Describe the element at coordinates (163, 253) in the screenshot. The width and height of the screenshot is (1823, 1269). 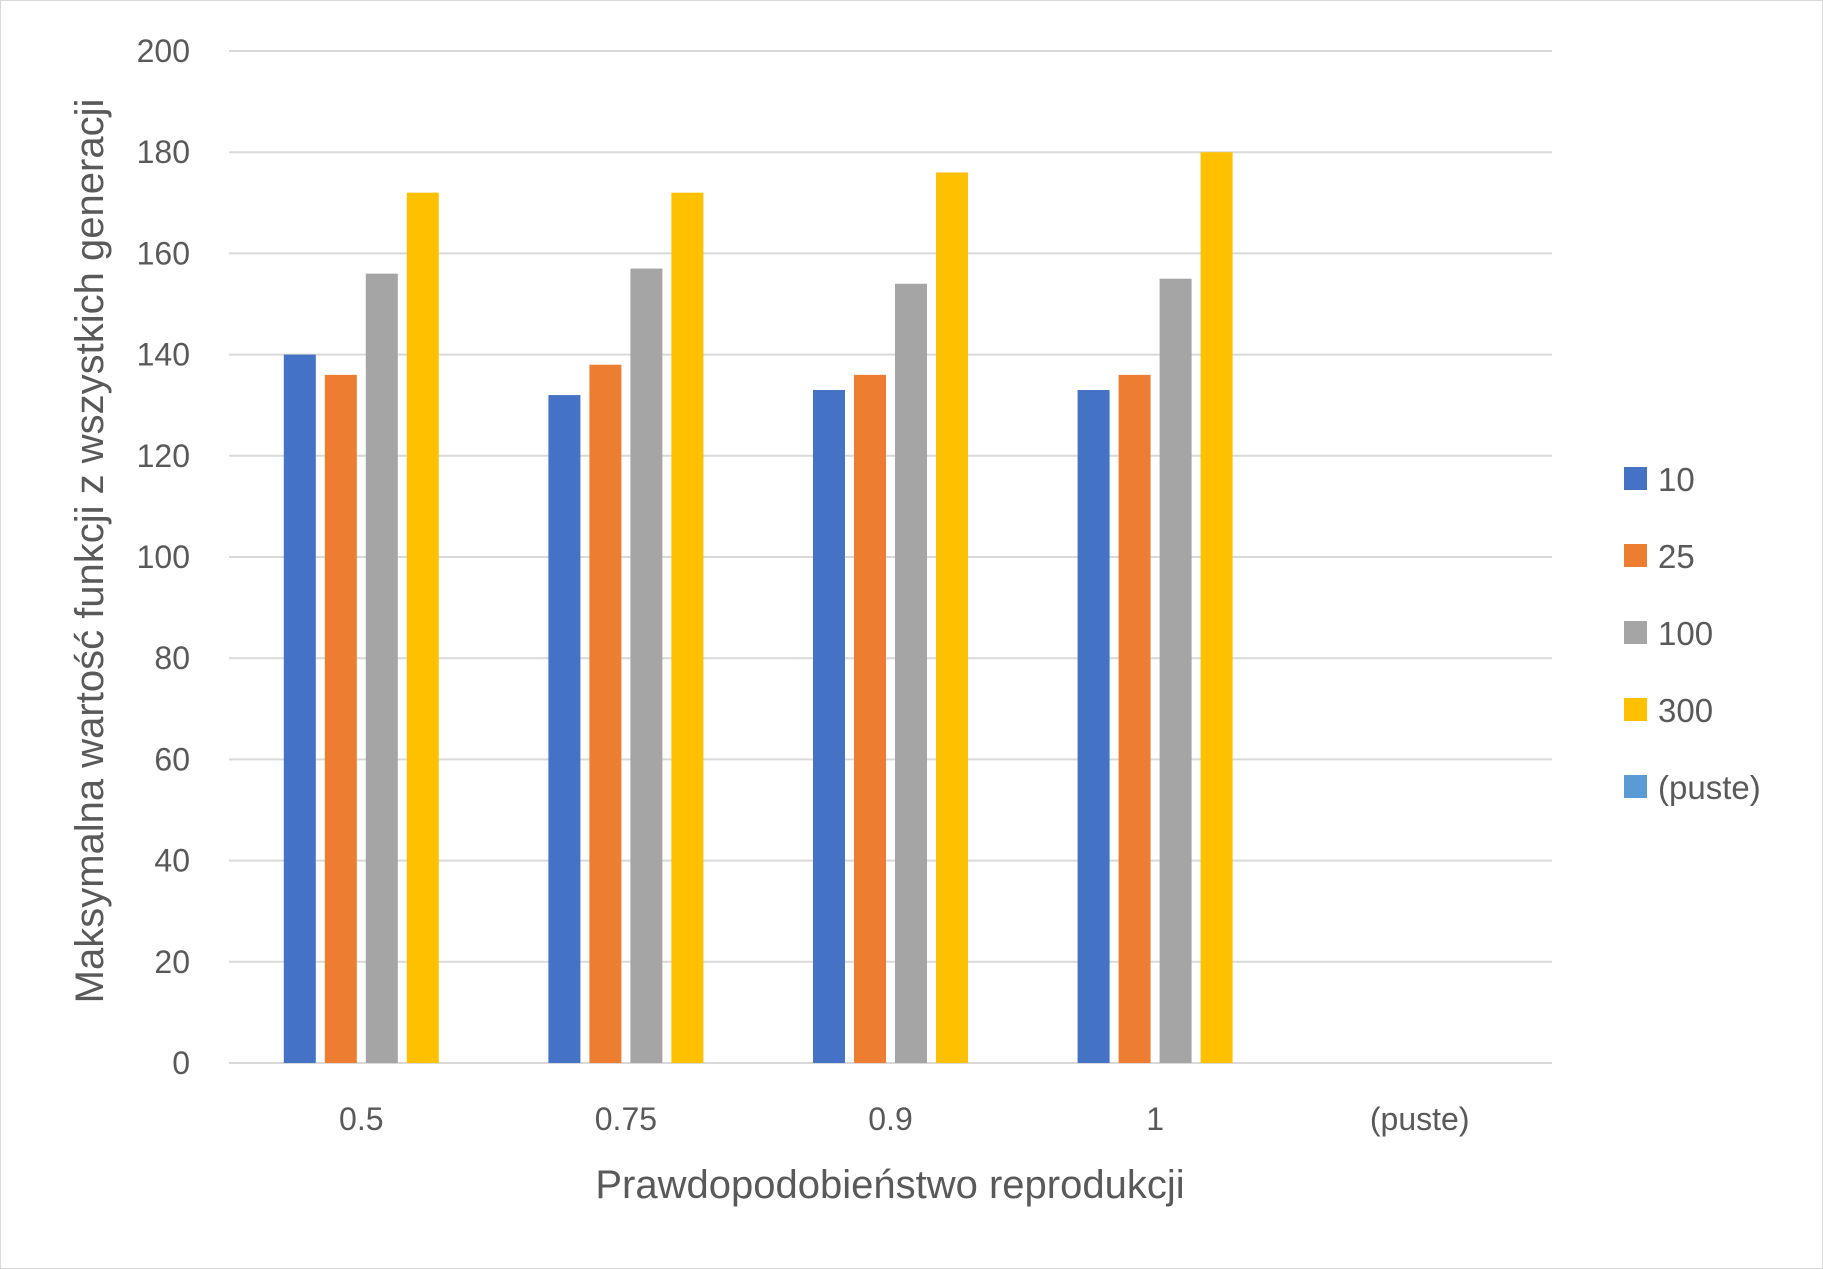
I see `y-tick-label: 160` at that location.